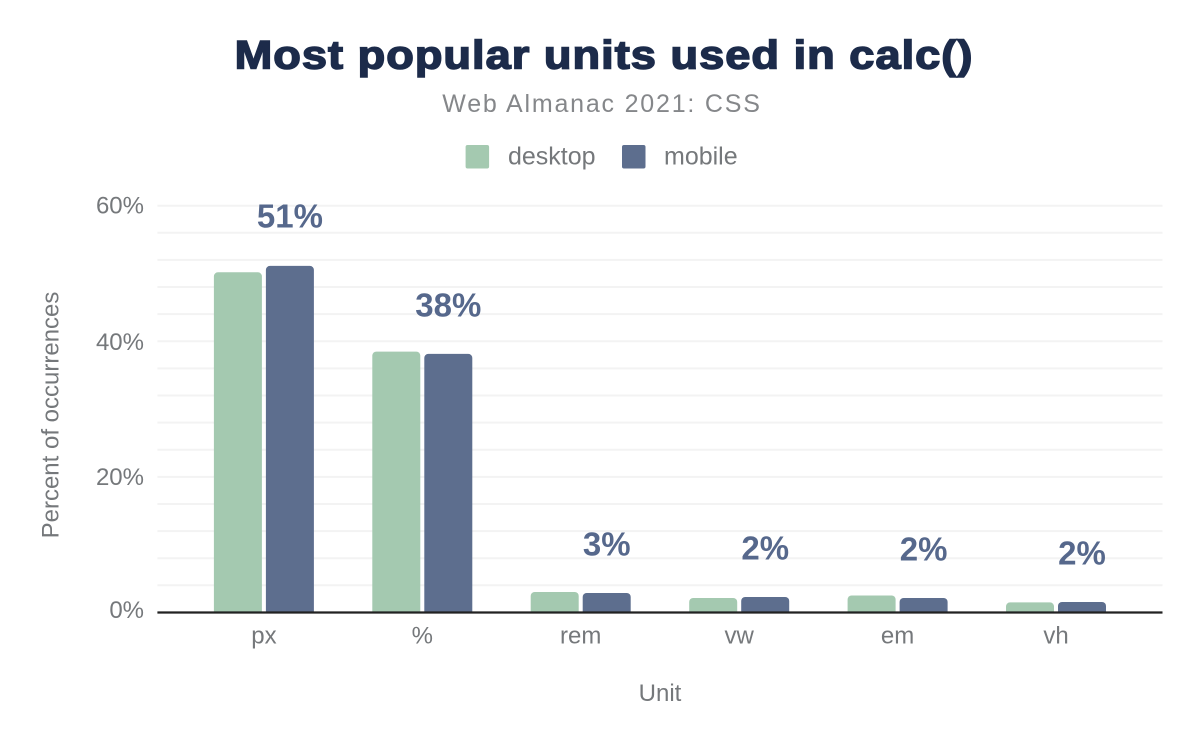 The width and height of the screenshot is (1200, 747). I want to click on svg-text: Percent of occurrences, so click(51, 415).